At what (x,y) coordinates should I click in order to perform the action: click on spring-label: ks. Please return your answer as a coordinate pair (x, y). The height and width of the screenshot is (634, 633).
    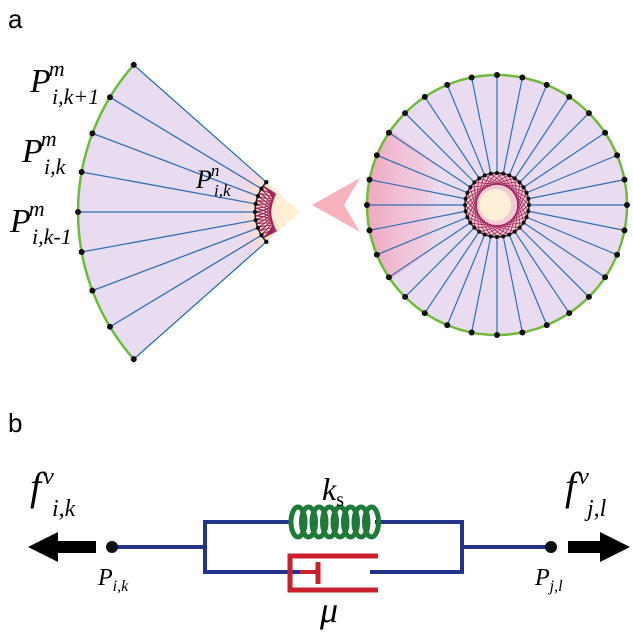
    Looking at the image, I should click on (333, 491).